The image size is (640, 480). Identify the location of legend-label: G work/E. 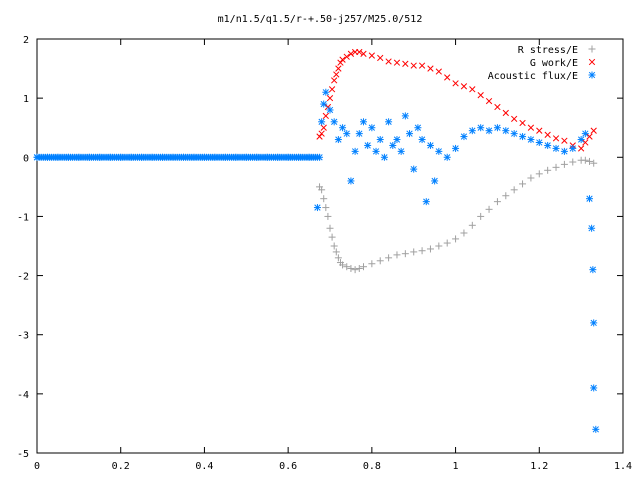
(554, 63).